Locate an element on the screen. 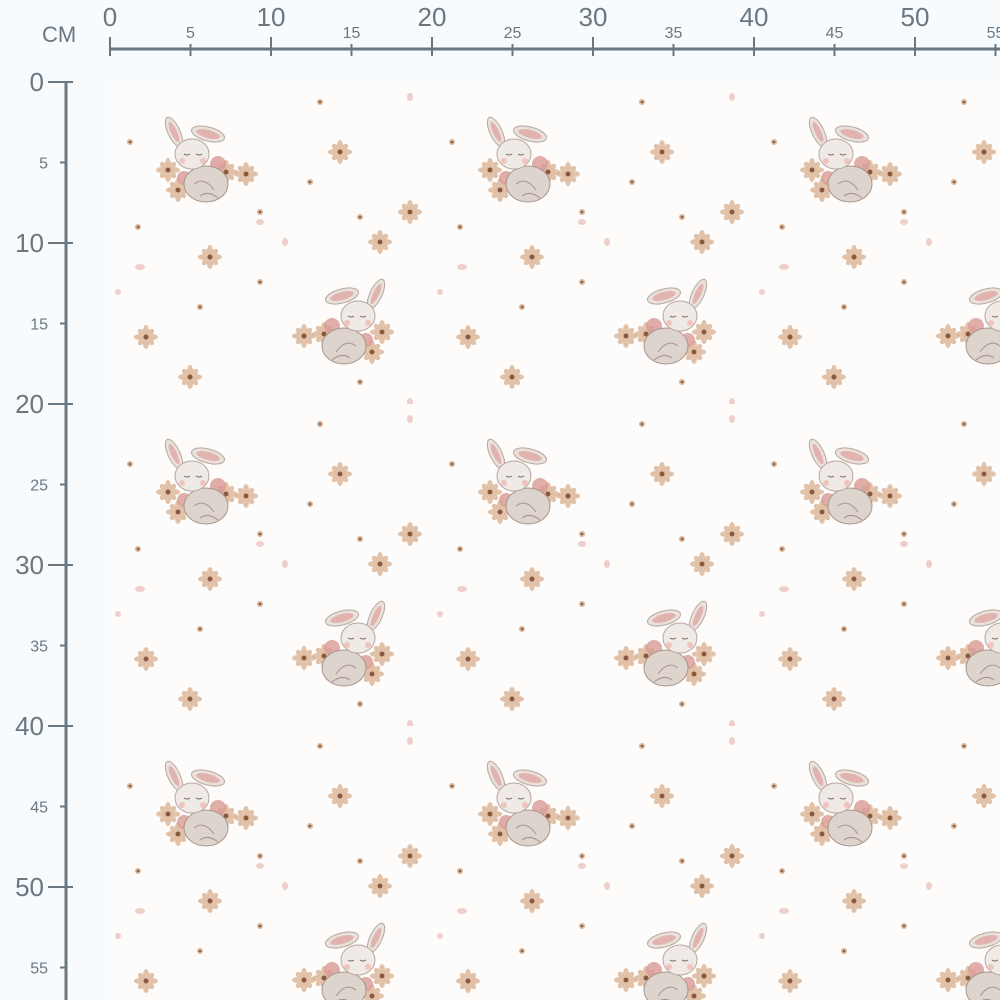 The height and width of the screenshot is (1000, 1000). left-ruler-label: 50 is located at coordinates (29, 887).